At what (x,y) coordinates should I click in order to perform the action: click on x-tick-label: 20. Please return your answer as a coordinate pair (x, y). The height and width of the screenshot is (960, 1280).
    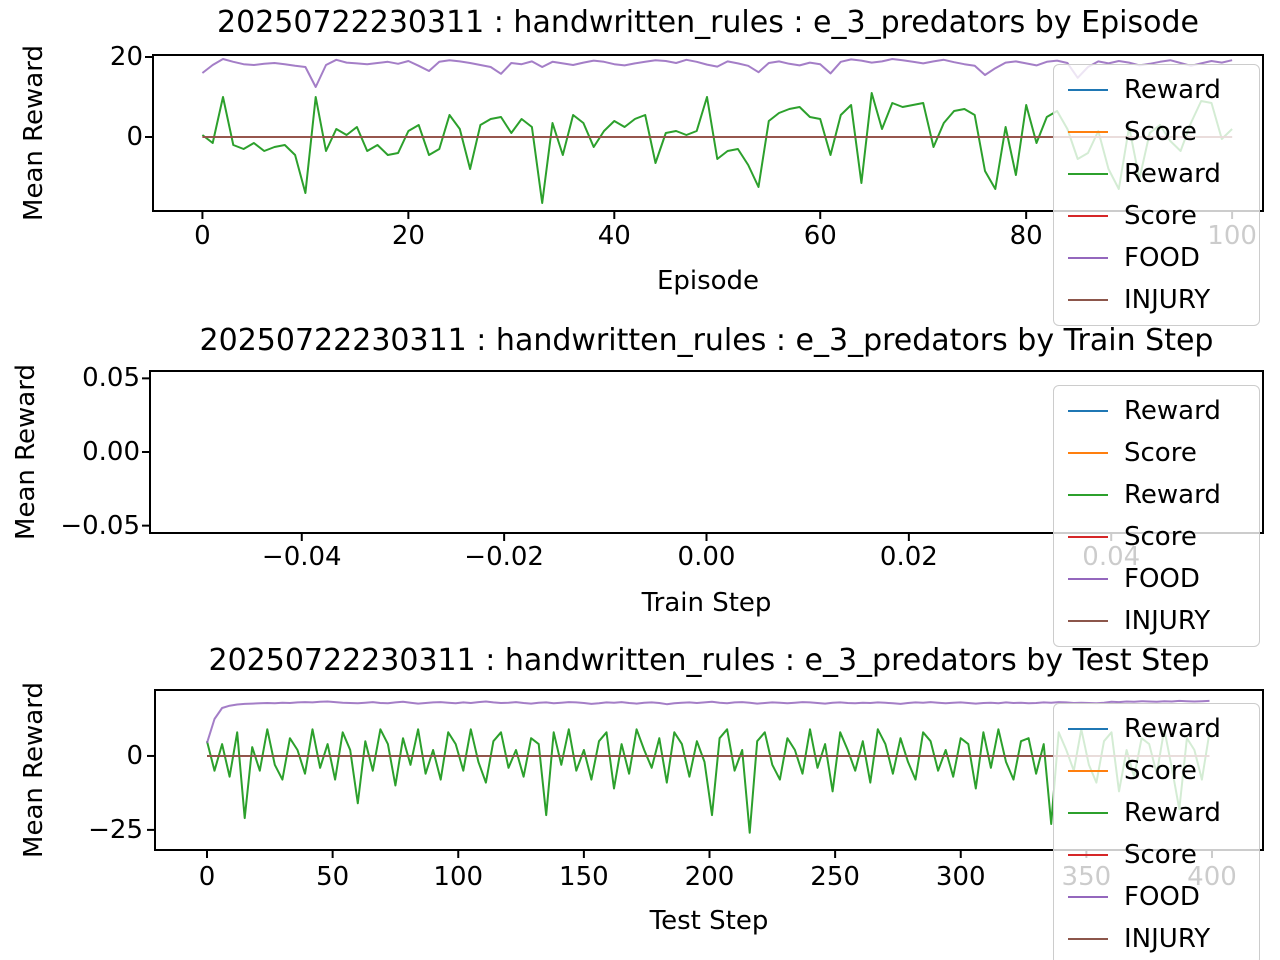
    Looking at the image, I should click on (408, 236).